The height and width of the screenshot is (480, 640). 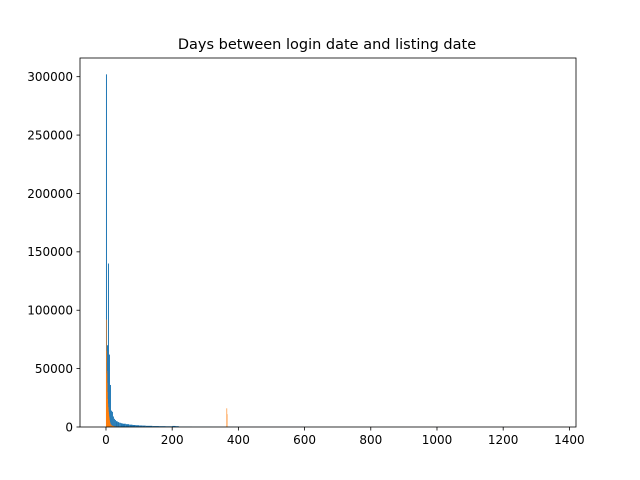 I want to click on y-tick-label: 250000, so click(x=50, y=135).